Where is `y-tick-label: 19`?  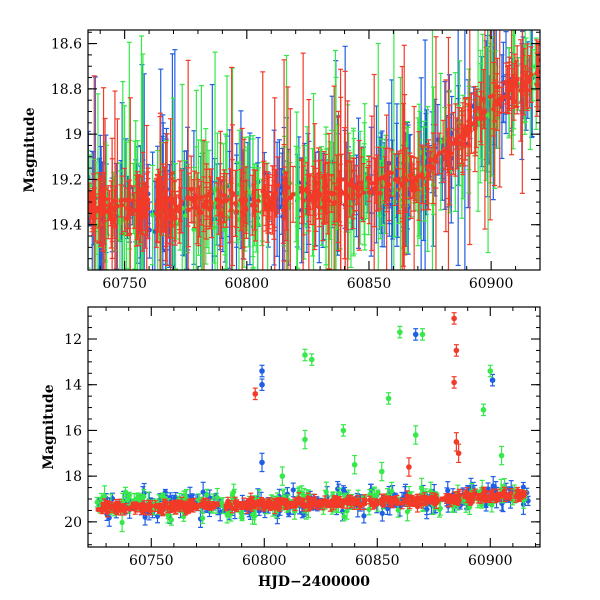 y-tick-label: 19 is located at coordinates (73, 135).